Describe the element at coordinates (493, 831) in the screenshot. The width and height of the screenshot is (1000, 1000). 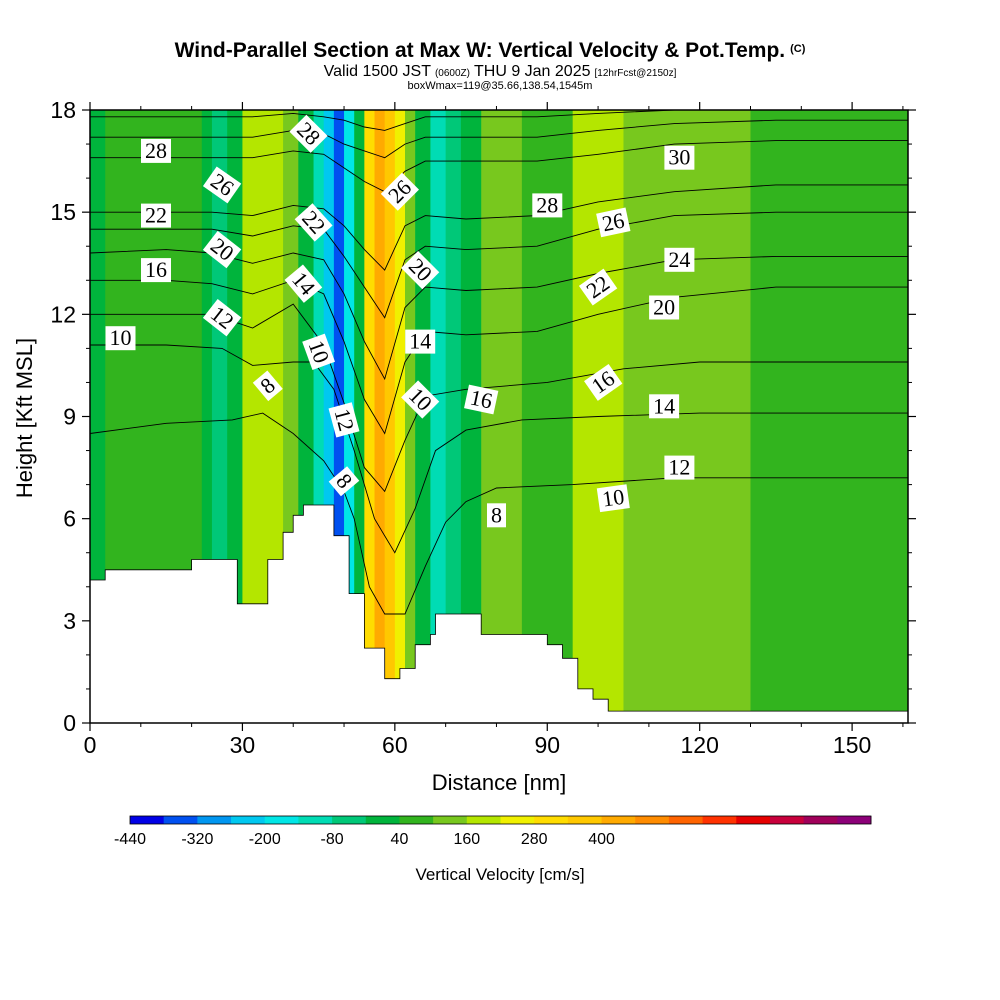
I see `colorbar: -440 -320 -200 -80 40 160 280 400` at that location.